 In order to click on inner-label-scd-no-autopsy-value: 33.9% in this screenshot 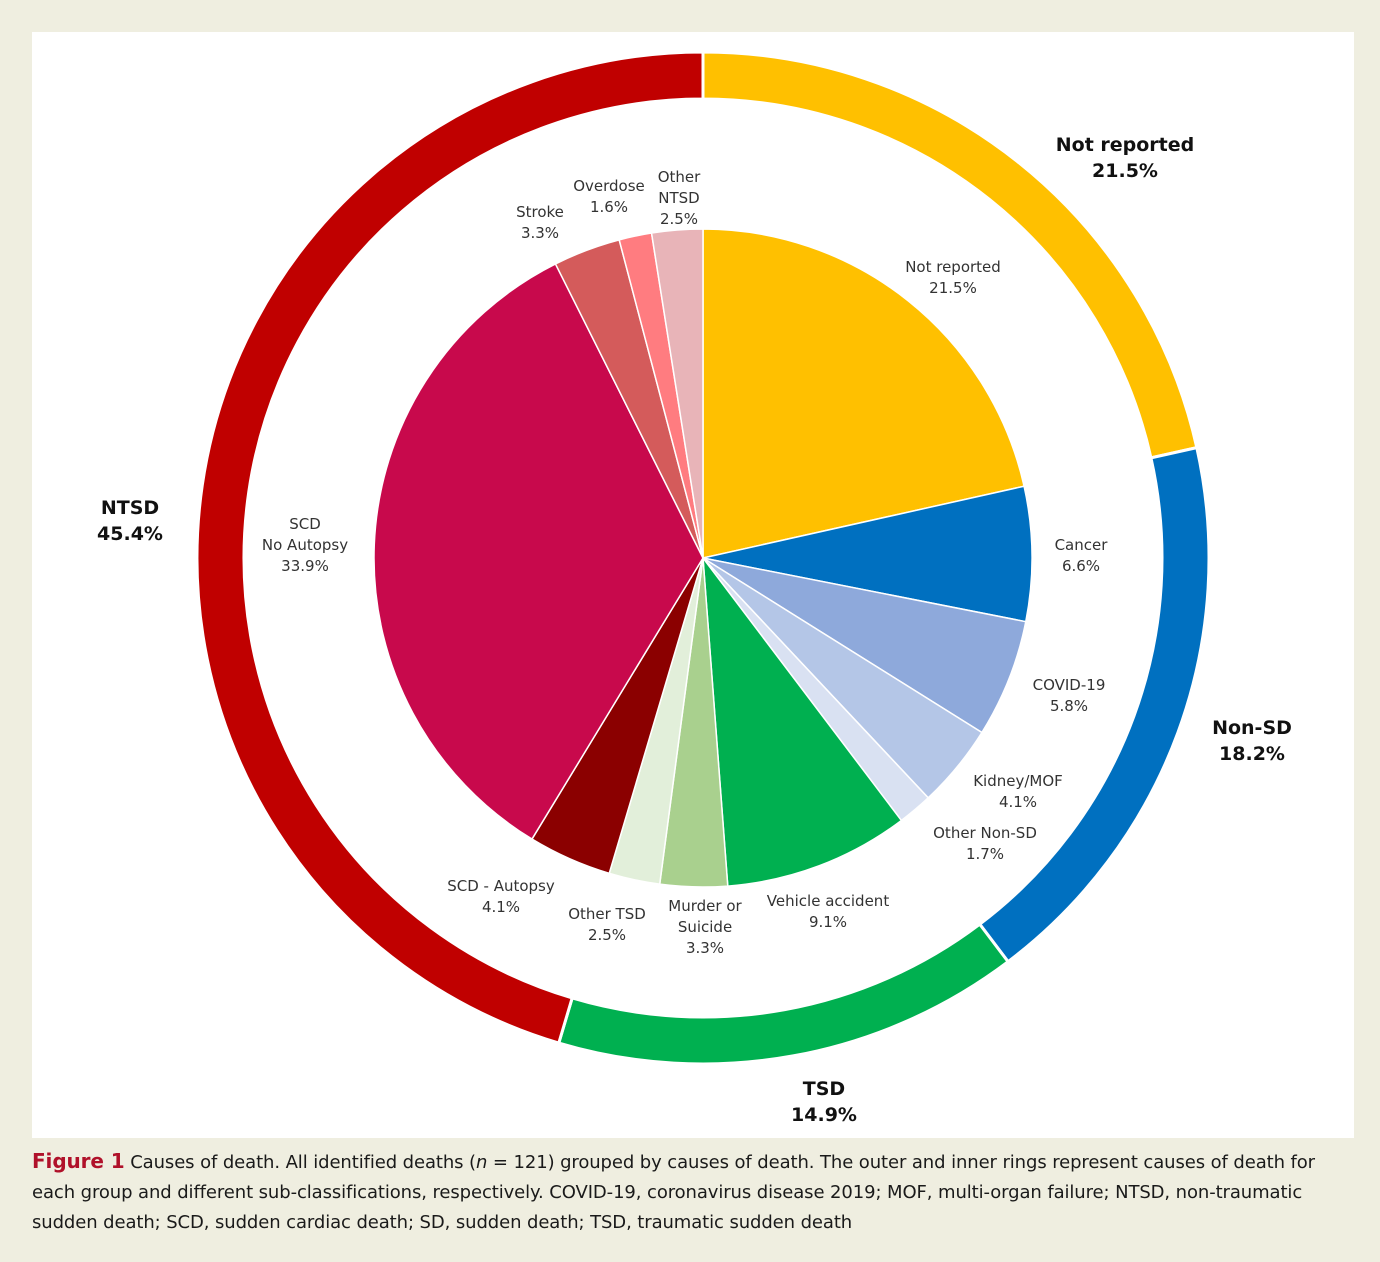, I will do `click(305, 566)`.